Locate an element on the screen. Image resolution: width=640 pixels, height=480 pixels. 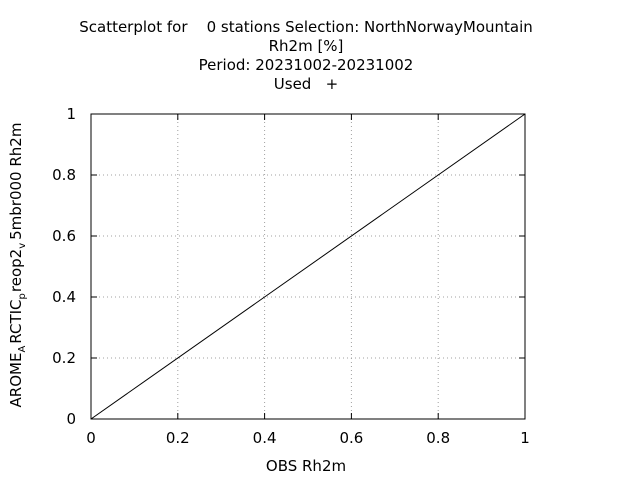
y-label-sub-1: A is located at coordinates (22, 349).